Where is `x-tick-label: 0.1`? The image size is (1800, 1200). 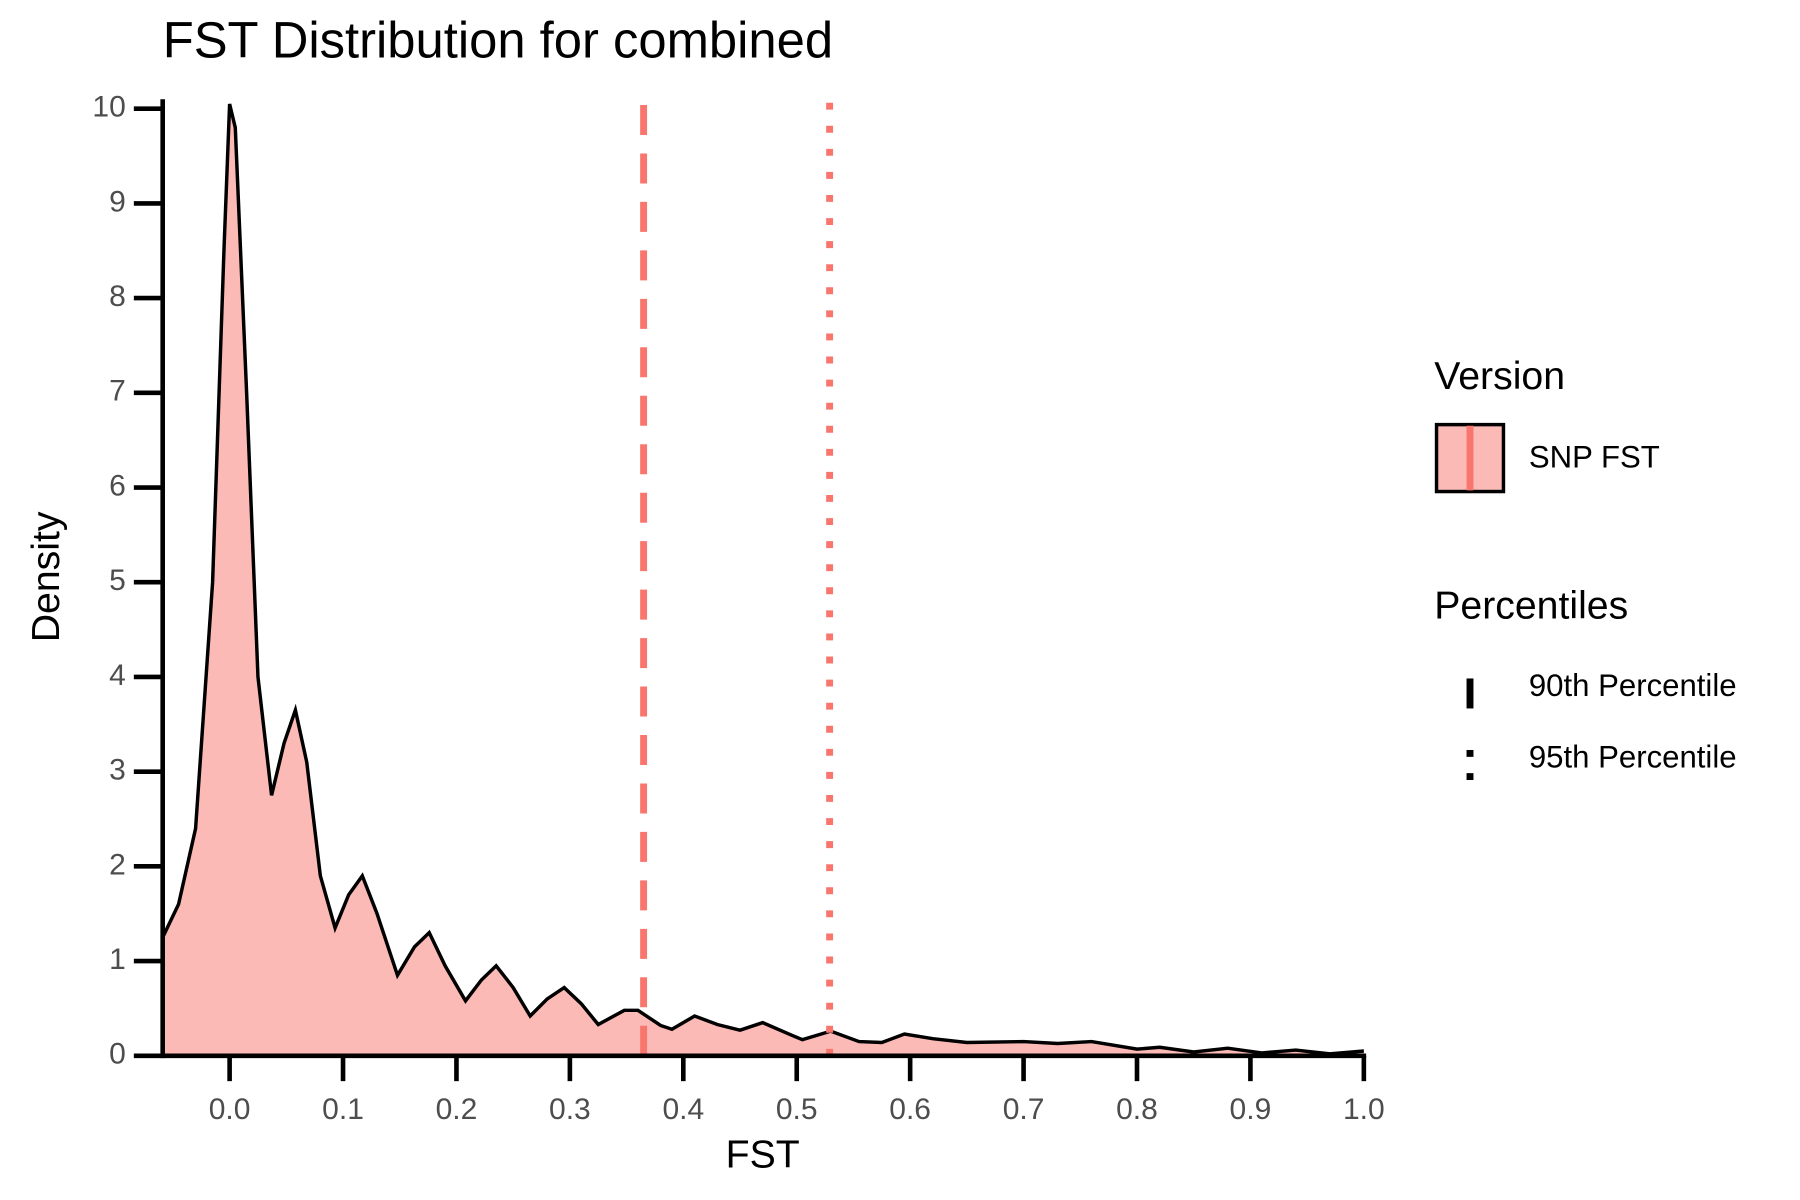
x-tick-label: 0.1 is located at coordinates (343, 1109).